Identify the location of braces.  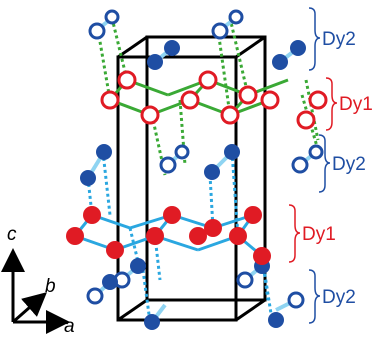
(313, 165).